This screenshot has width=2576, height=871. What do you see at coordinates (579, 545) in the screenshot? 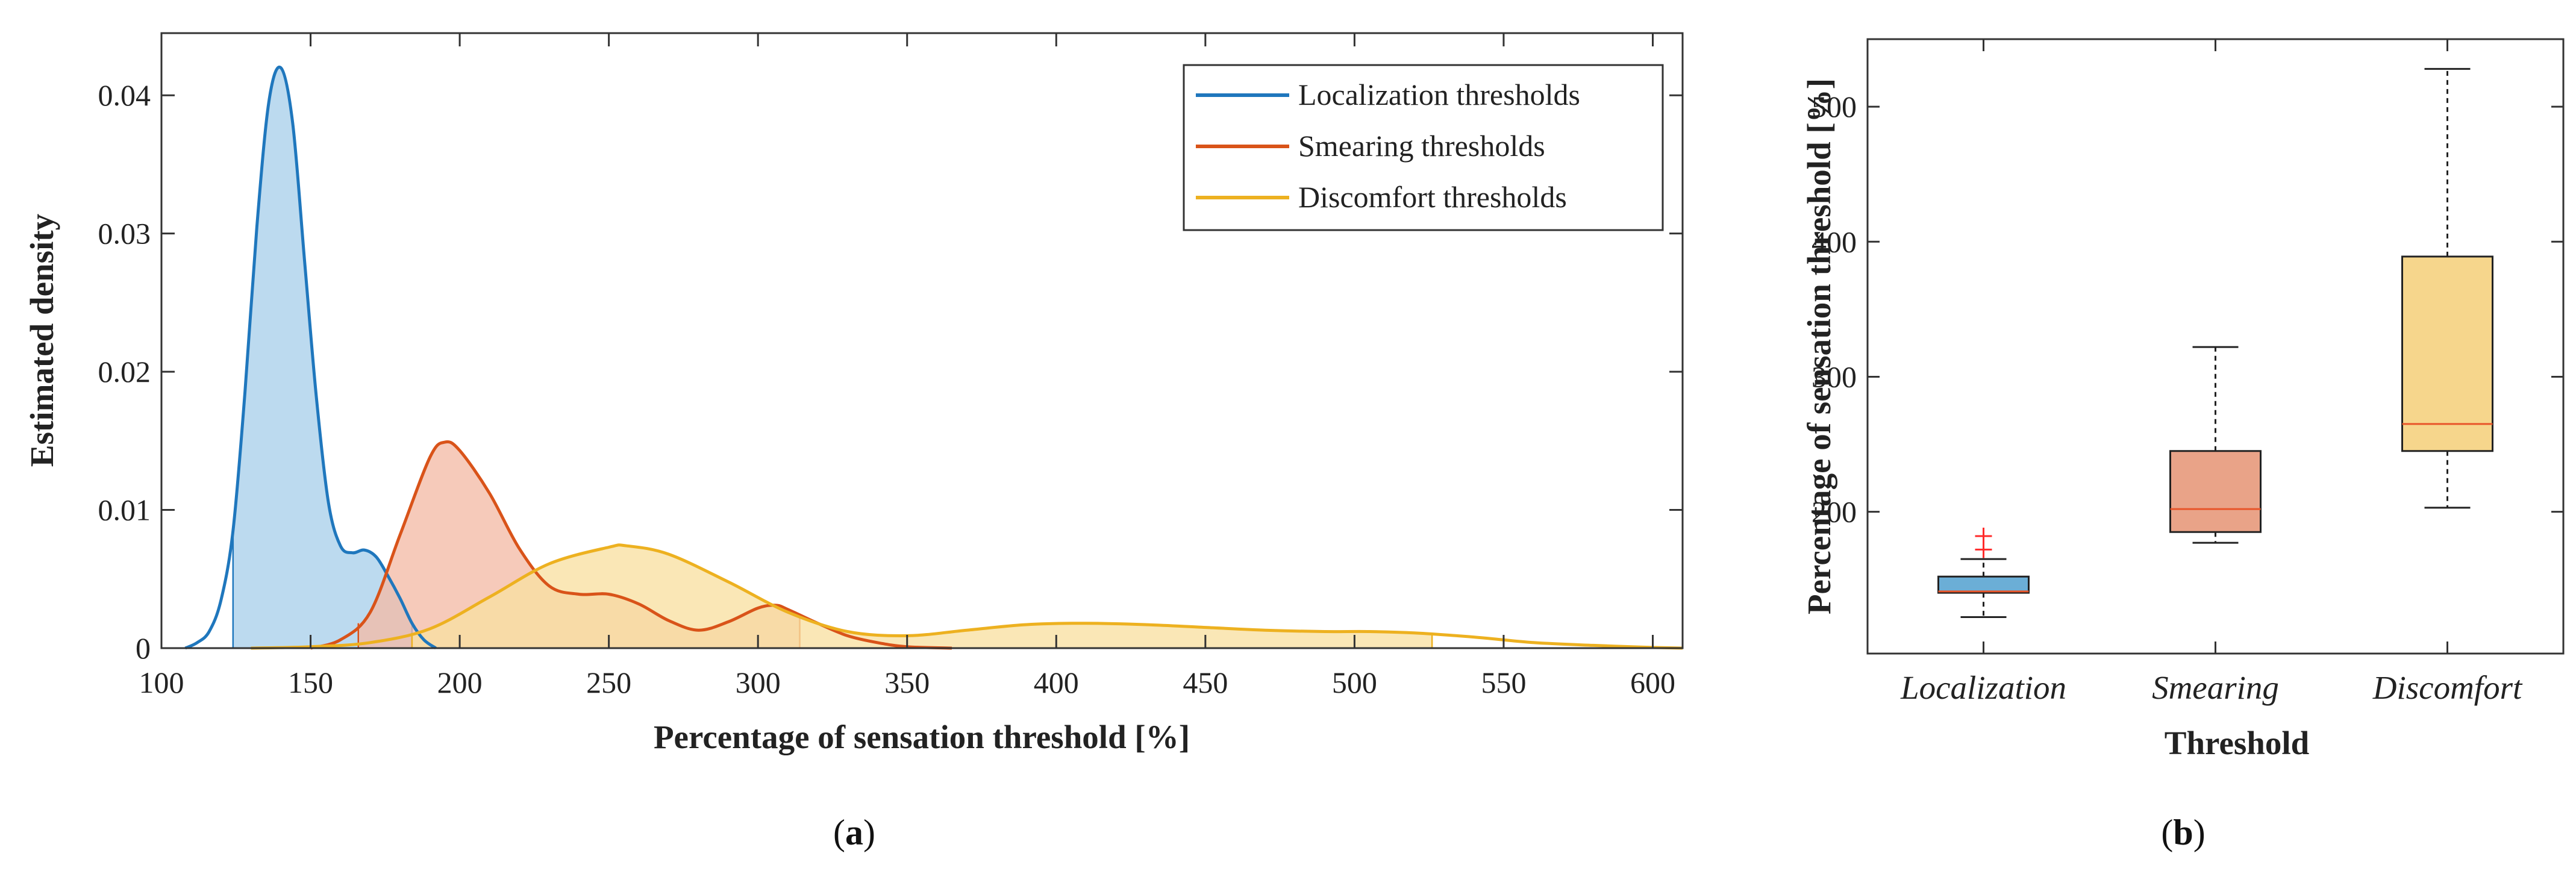
I see `density-fill-smearing` at bounding box center [579, 545].